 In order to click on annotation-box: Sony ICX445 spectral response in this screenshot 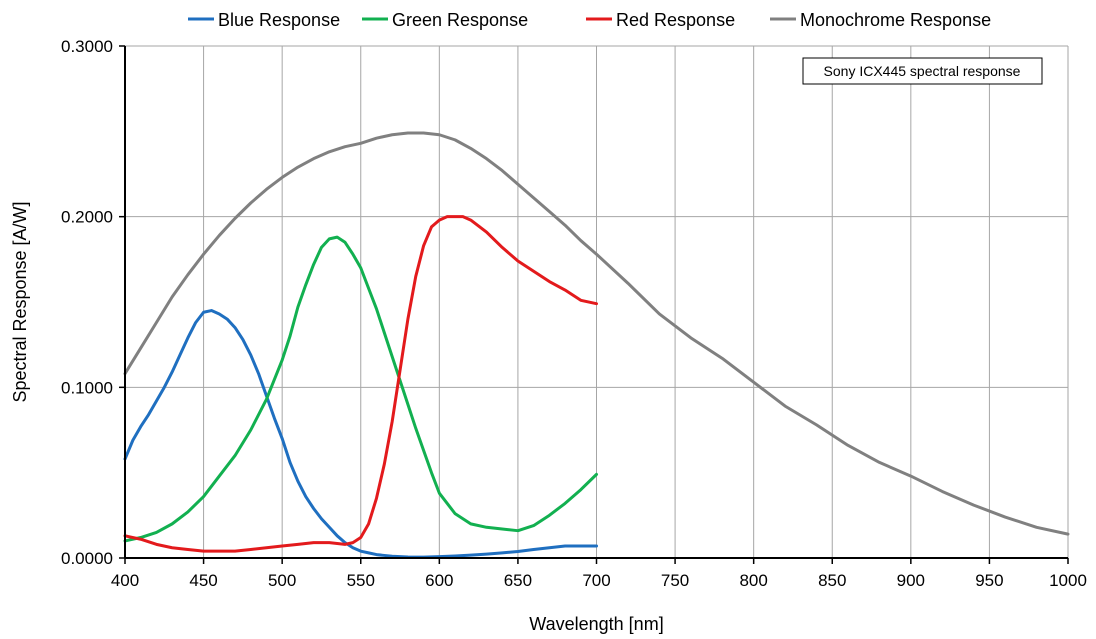, I will do `click(922, 71)`.